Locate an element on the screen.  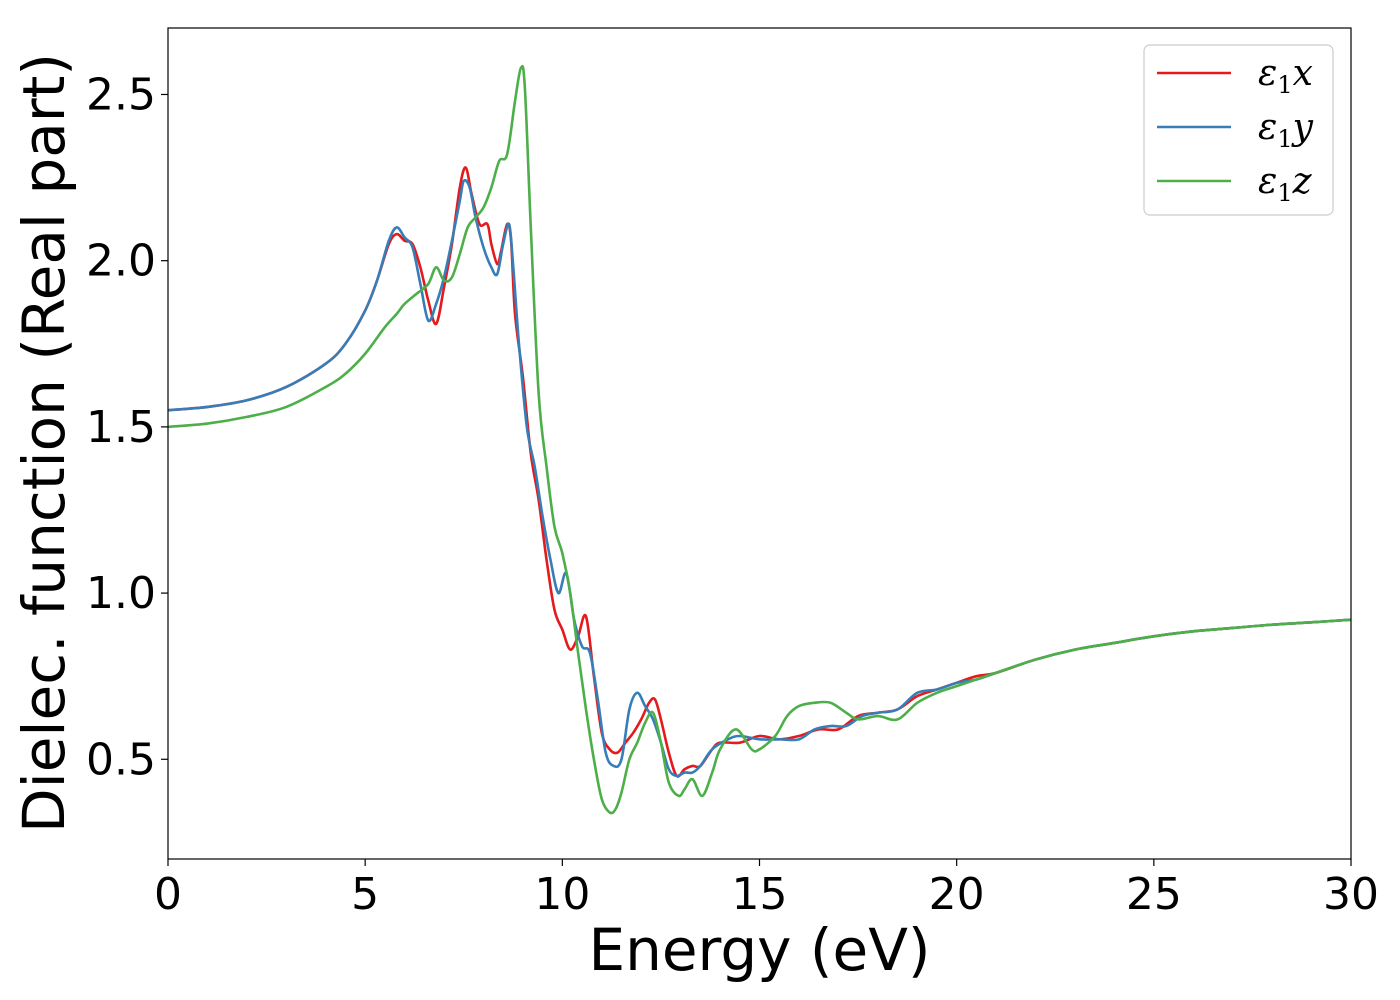
legend-label-x: ε1x is located at coordinates (1285, 76).